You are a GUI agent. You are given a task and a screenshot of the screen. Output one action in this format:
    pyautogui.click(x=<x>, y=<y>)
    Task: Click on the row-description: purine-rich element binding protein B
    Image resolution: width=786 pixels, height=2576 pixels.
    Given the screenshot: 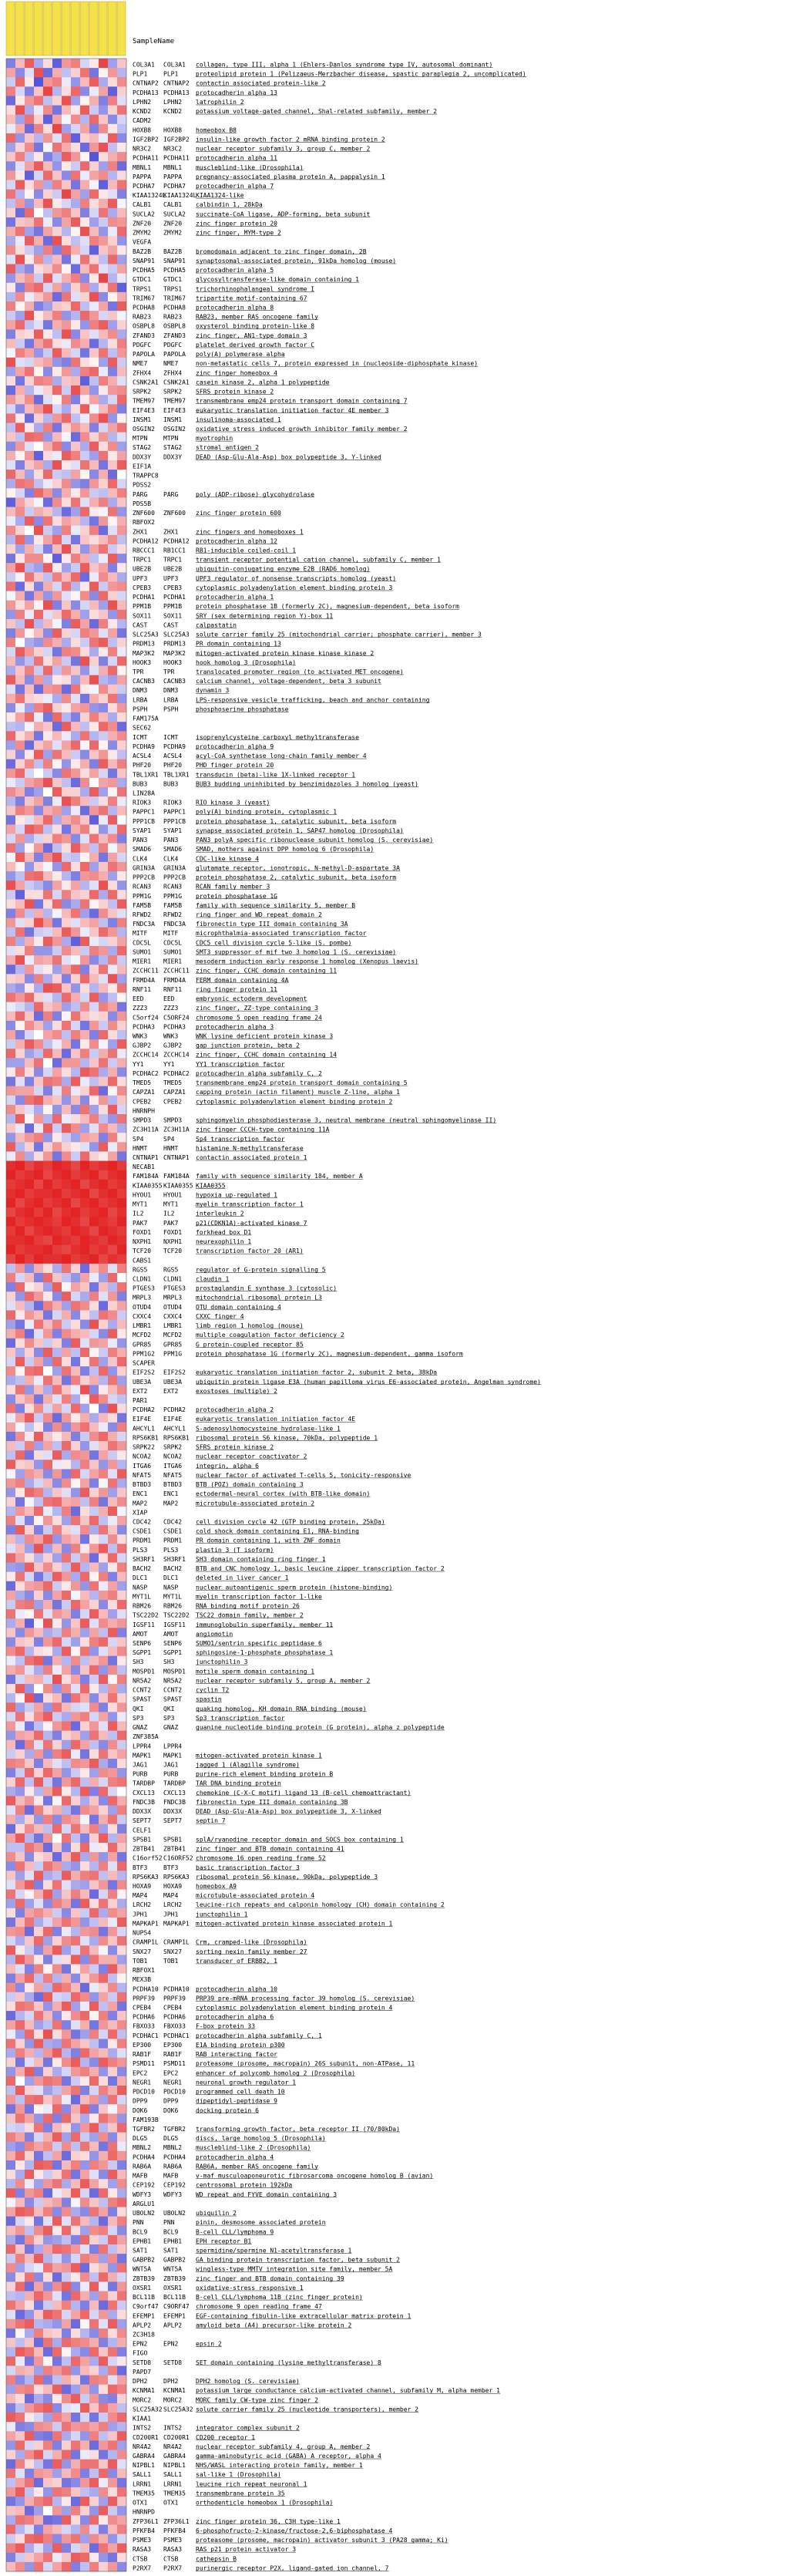 What is the action you would take?
    pyautogui.click(x=264, y=1774)
    